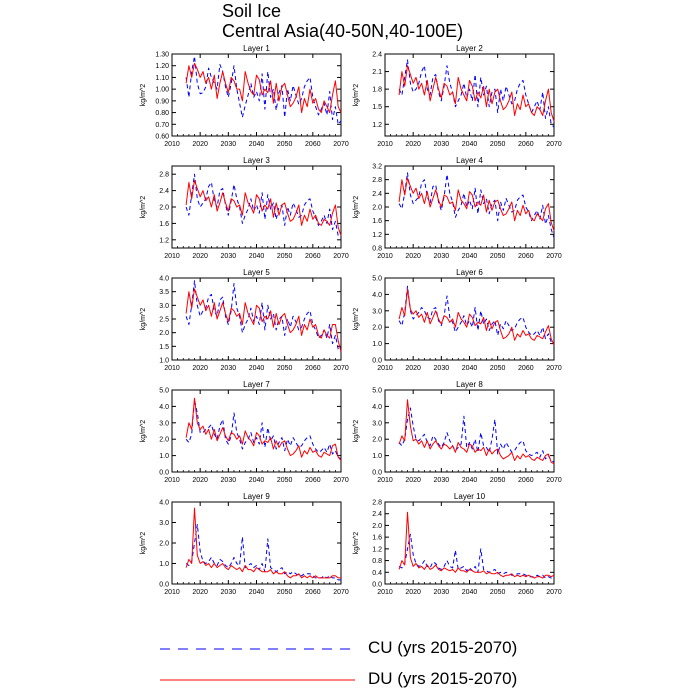 The image size is (700, 700). What do you see at coordinates (162, 90) in the screenshot?
I see `y-tick-label: 1.00` at bounding box center [162, 90].